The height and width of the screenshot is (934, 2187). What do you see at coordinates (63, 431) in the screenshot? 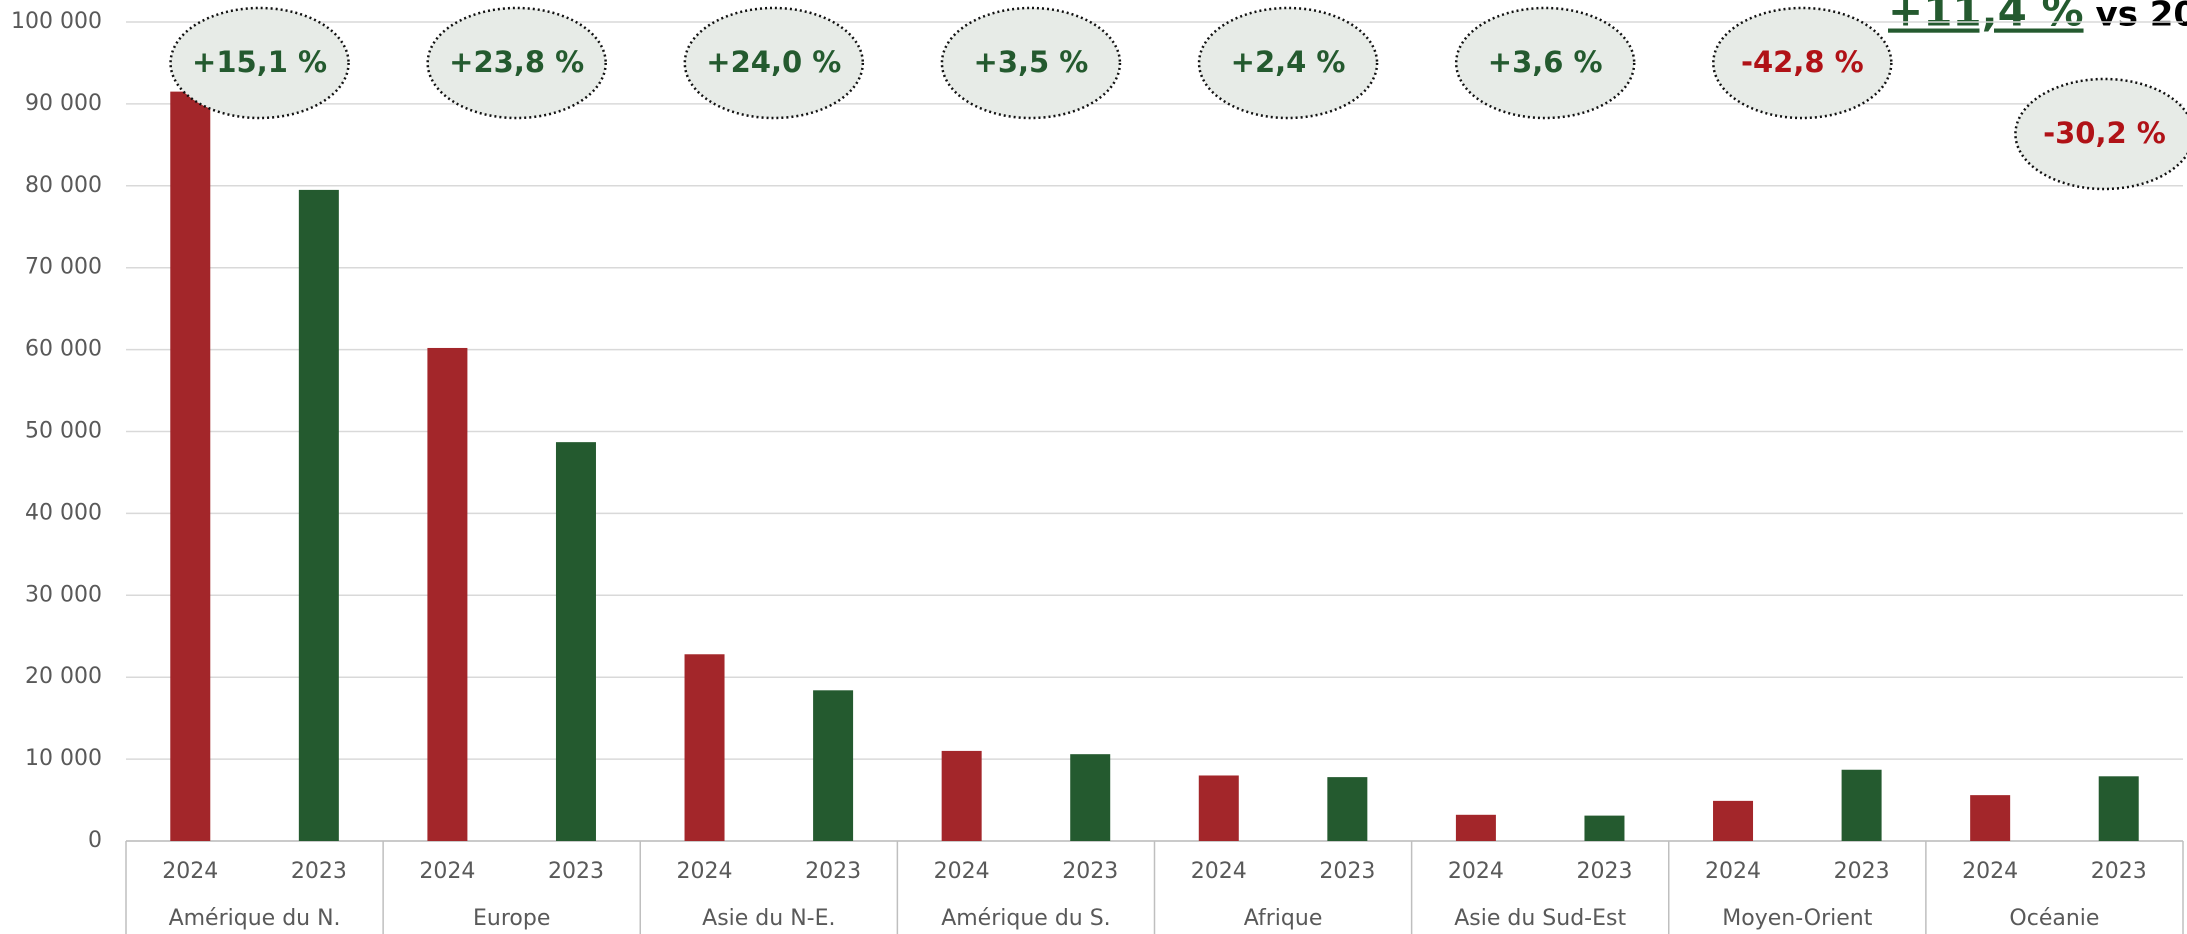
I see `y-tick-label: 50 000` at bounding box center [63, 431].